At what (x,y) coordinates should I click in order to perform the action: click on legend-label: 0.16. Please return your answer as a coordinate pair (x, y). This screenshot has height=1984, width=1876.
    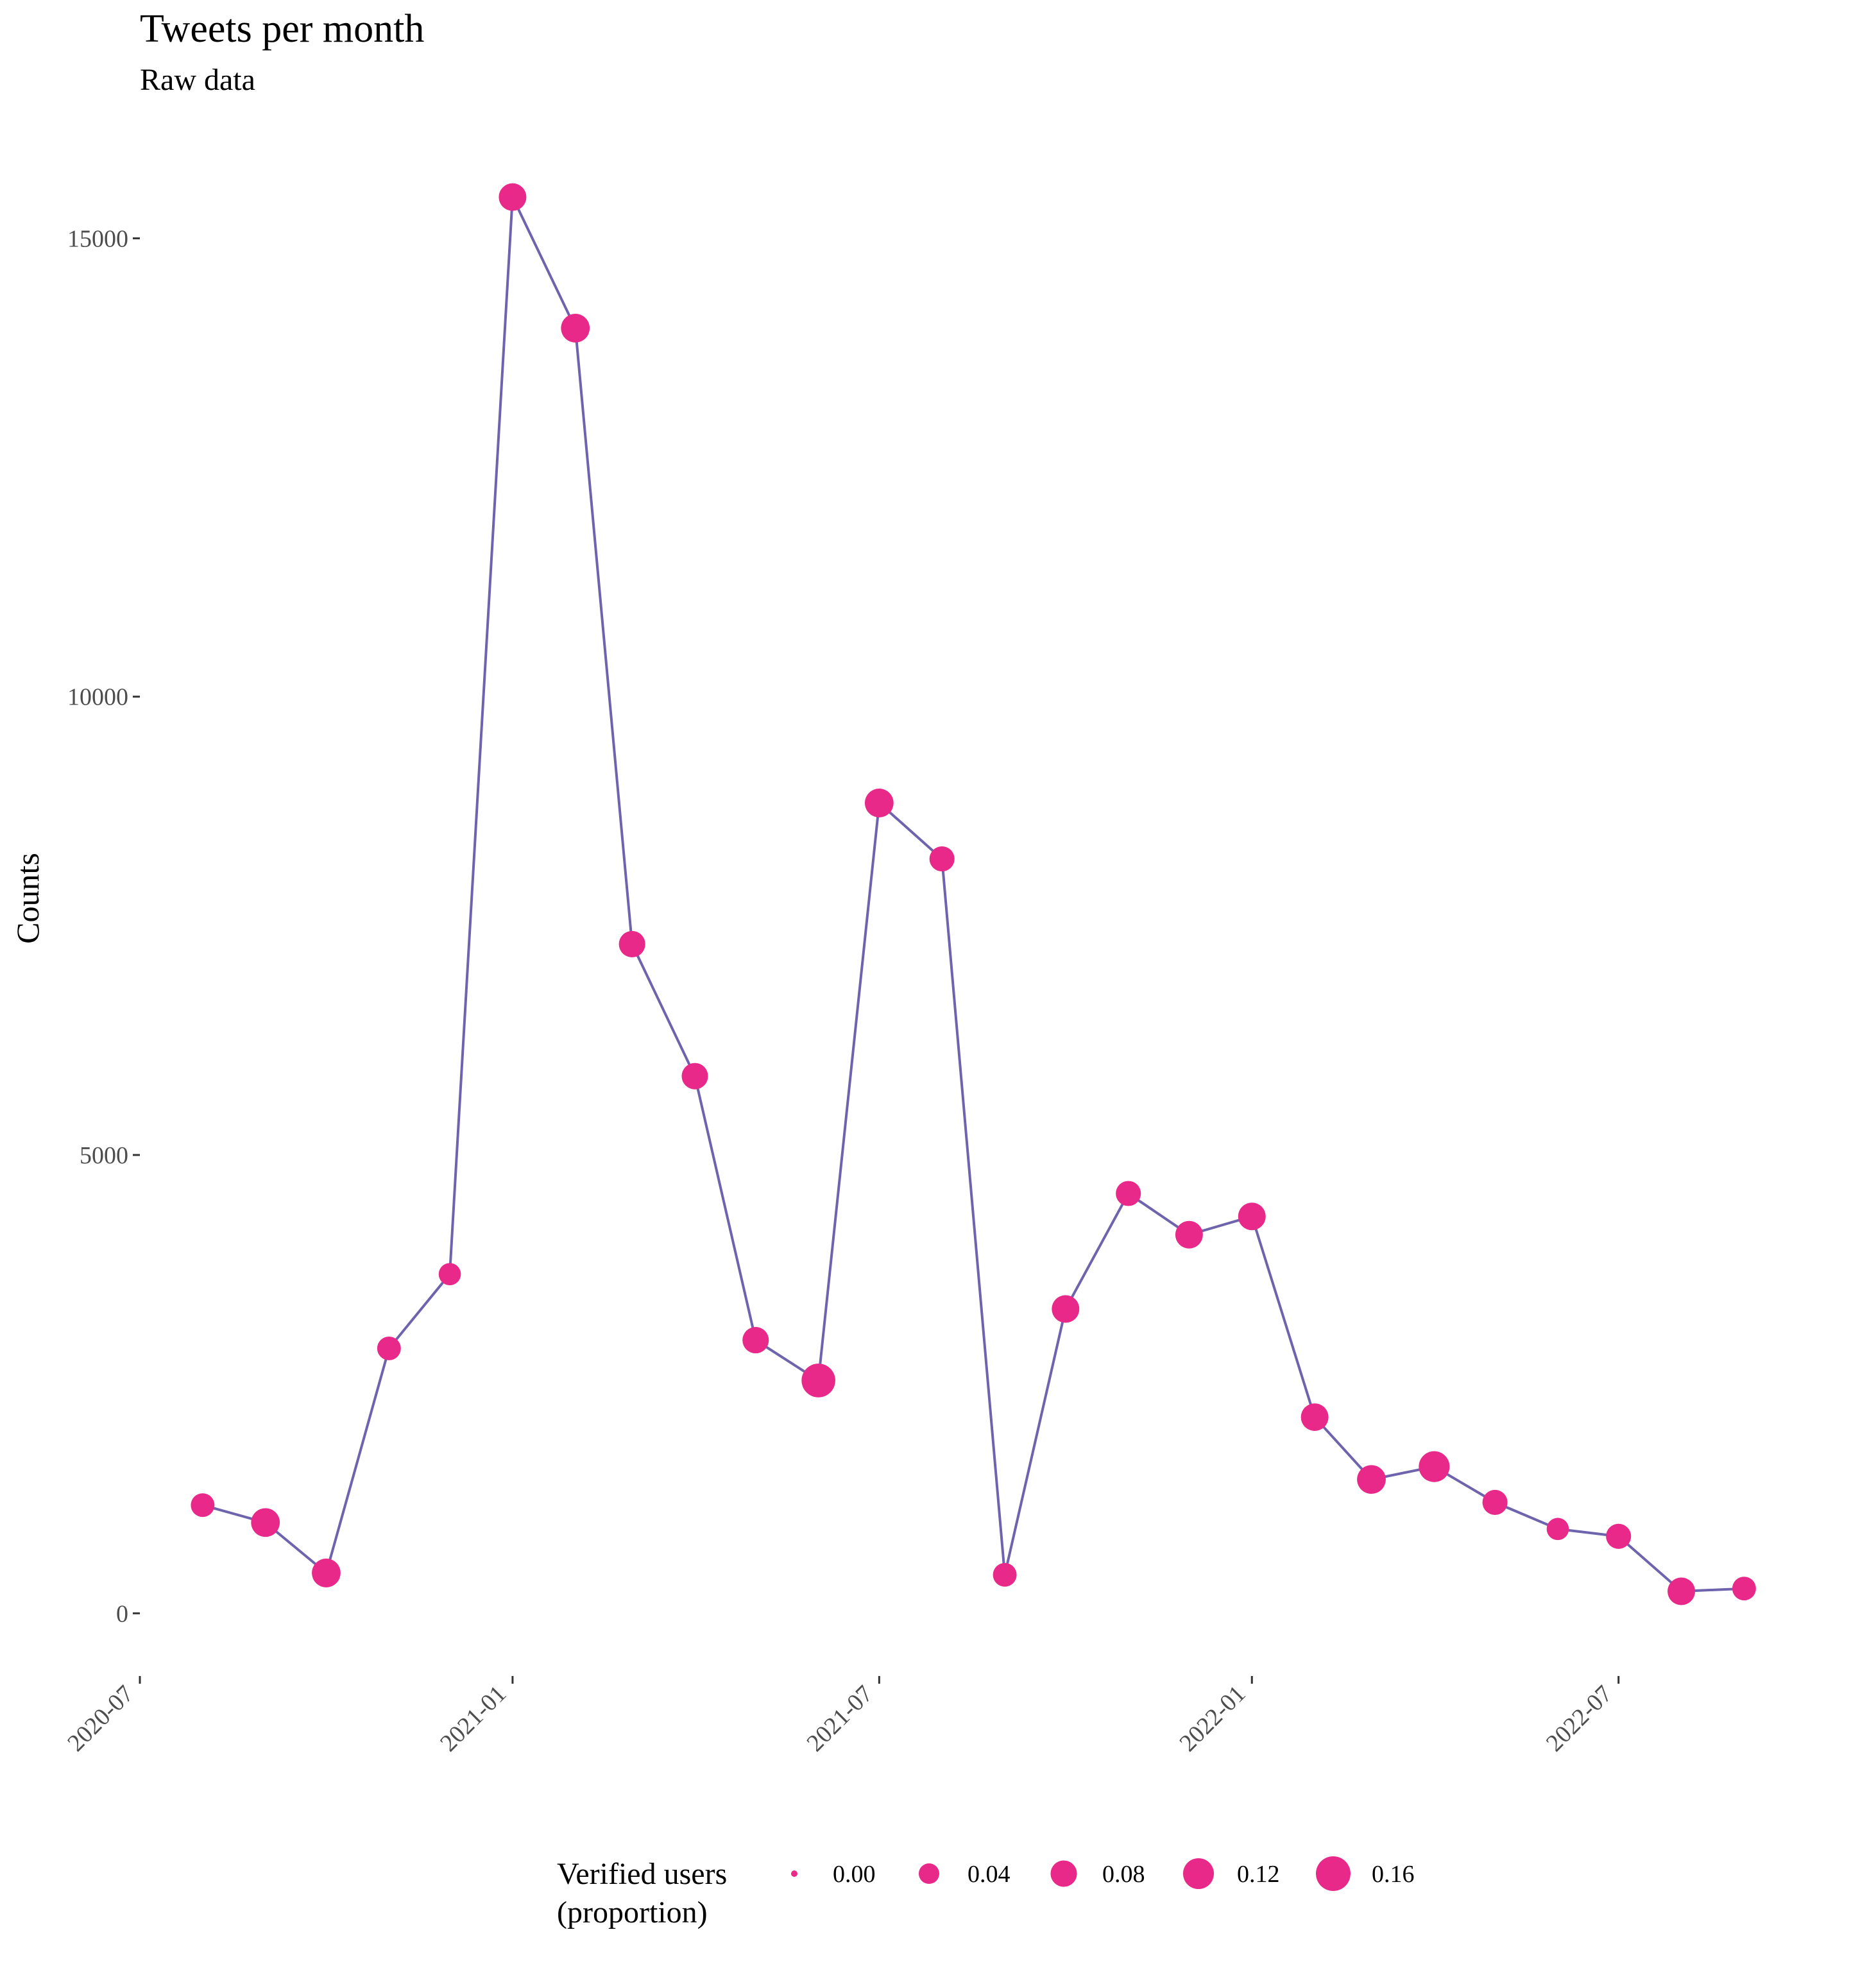
    Looking at the image, I should click on (1393, 1874).